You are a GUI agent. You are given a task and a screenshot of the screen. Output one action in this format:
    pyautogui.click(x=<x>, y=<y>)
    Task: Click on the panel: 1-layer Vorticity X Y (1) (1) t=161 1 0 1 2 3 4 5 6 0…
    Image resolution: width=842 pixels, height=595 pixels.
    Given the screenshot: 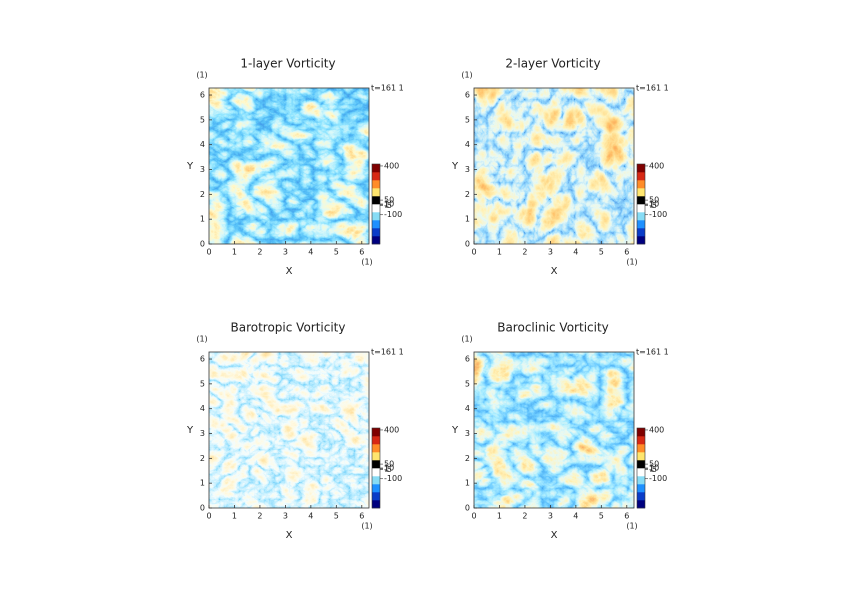 What is the action you would take?
    pyautogui.click(x=295, y=167)
    